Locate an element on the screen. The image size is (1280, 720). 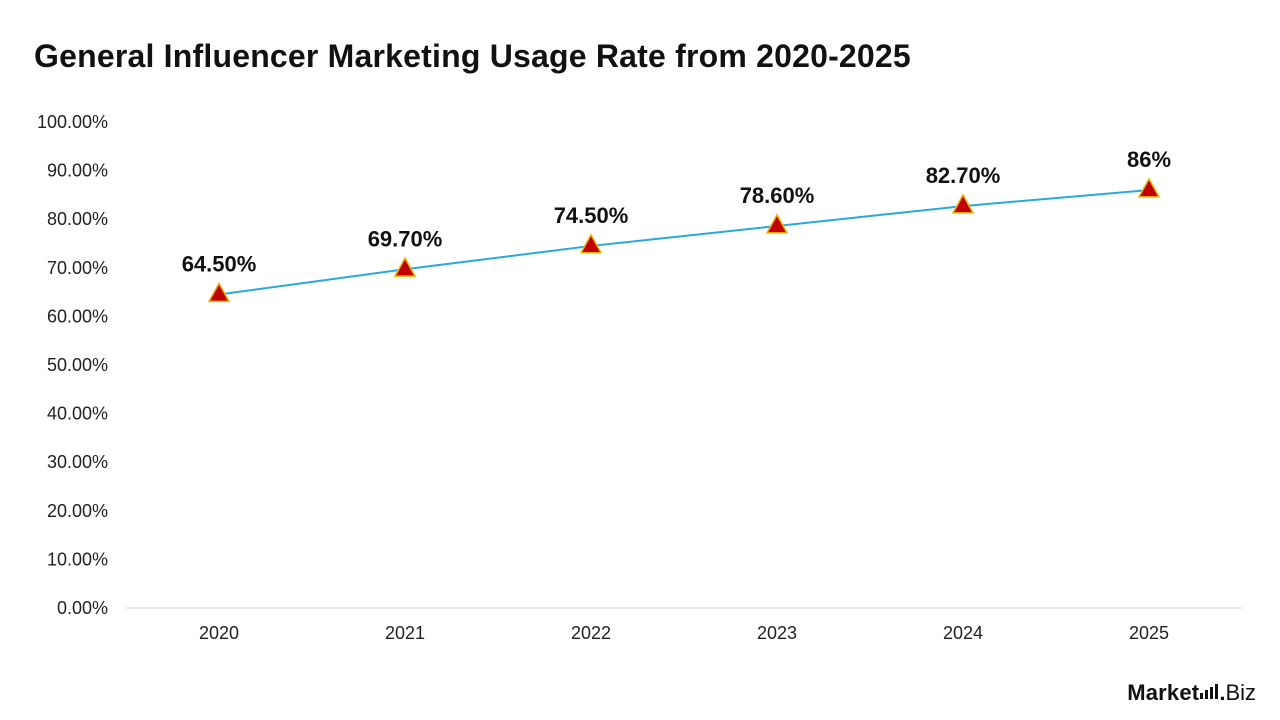
y-tick-label: 10.00% is located at coordinates (77, 559).